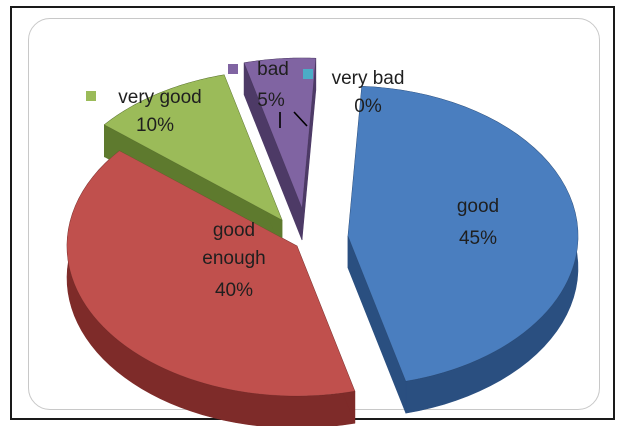 The width and height of the screenshot is (625, 426). What do you see at coordinates (91, 96) in the screenshot?
I see `legend-marker-very-good` at bounding box center [91, 96].